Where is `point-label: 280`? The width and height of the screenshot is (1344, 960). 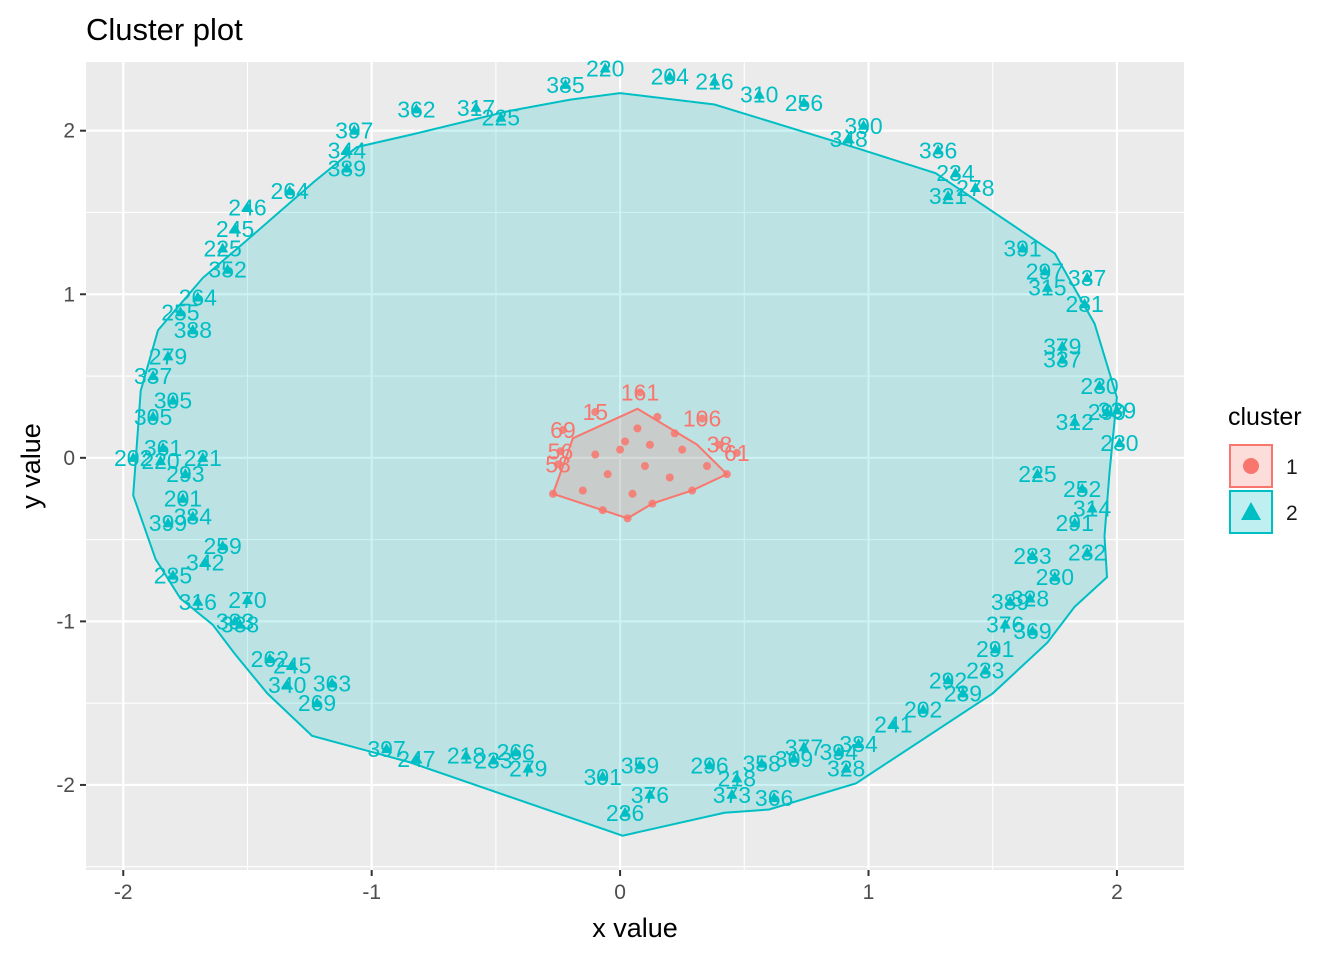 point-label: 280 is located at coordinates (1055, 577).